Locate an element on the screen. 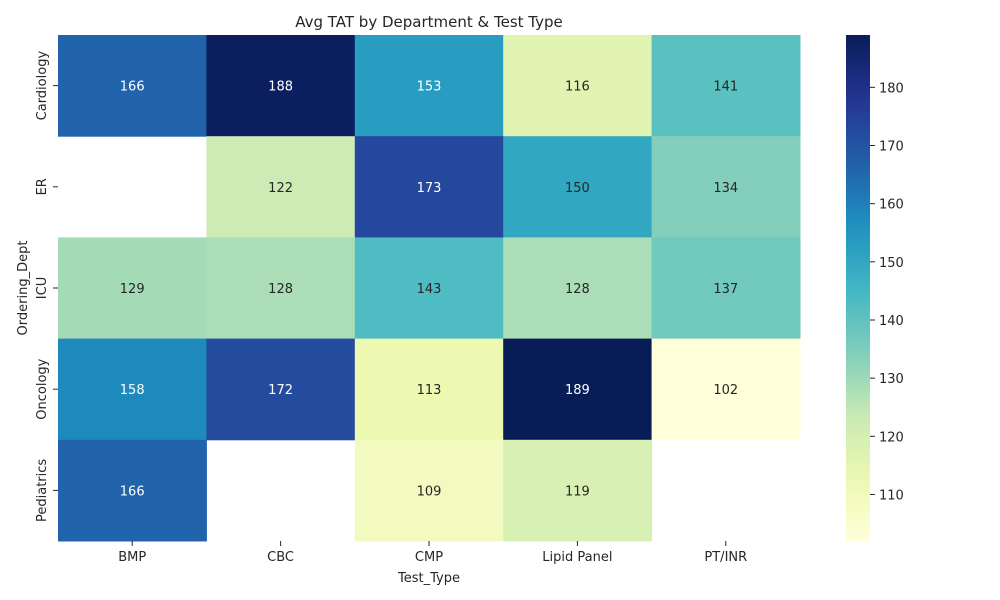  y-tick-label: Oncology is located at coordinates (42, 388).